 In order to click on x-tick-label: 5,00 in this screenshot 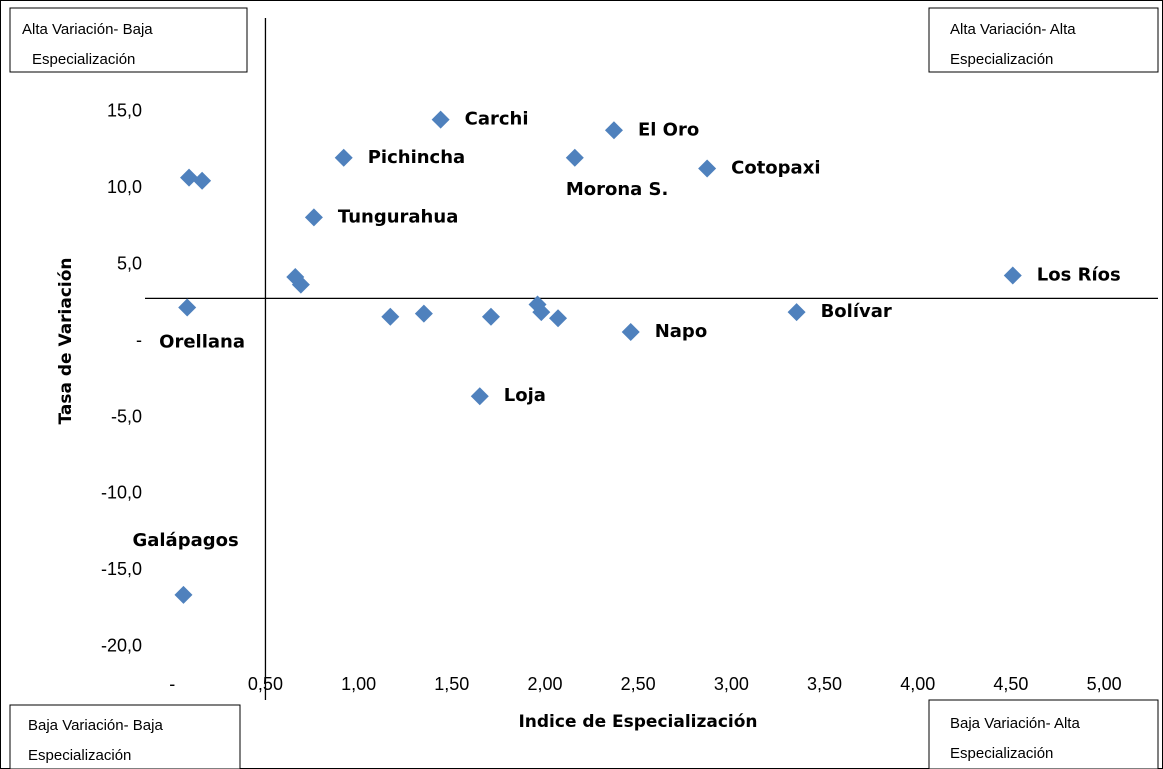, I will do `click(1104, 684)`.